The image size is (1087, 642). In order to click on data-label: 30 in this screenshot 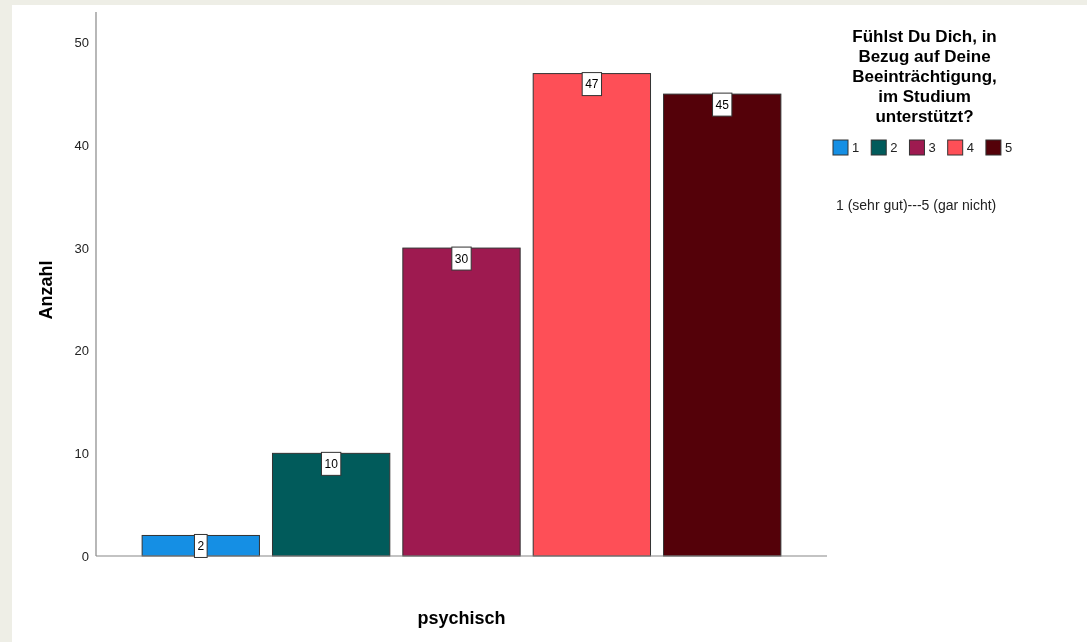, I will do `click(461, 258)`.